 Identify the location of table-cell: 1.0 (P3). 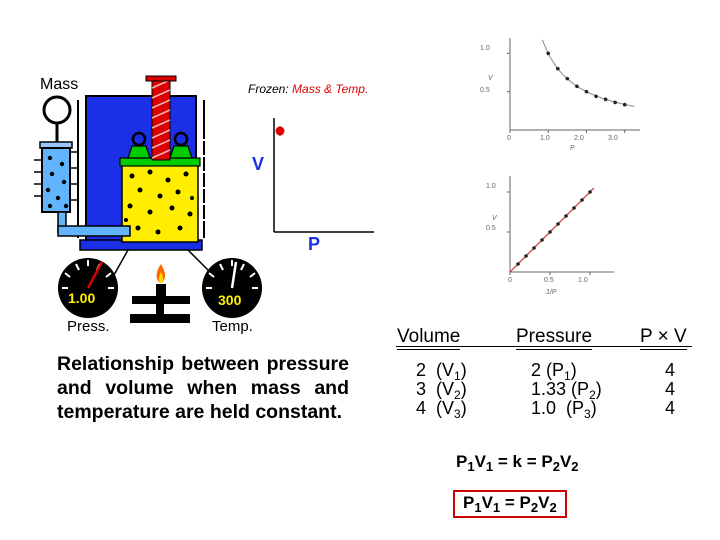
(564, 409).